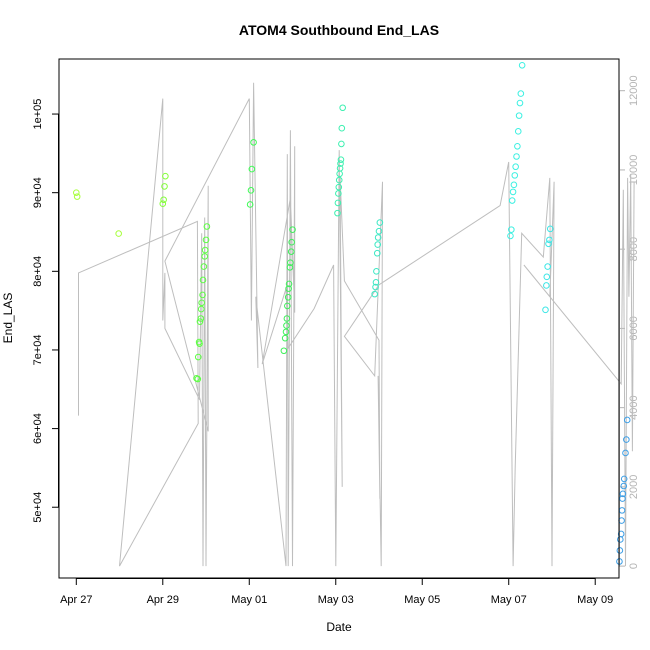 This screenshot has height=650, width=650. What do you see at coordinates (8, 318) in the screenshot?
I see `y-axis-label: End_LAS` at bounding box center [8, 318].